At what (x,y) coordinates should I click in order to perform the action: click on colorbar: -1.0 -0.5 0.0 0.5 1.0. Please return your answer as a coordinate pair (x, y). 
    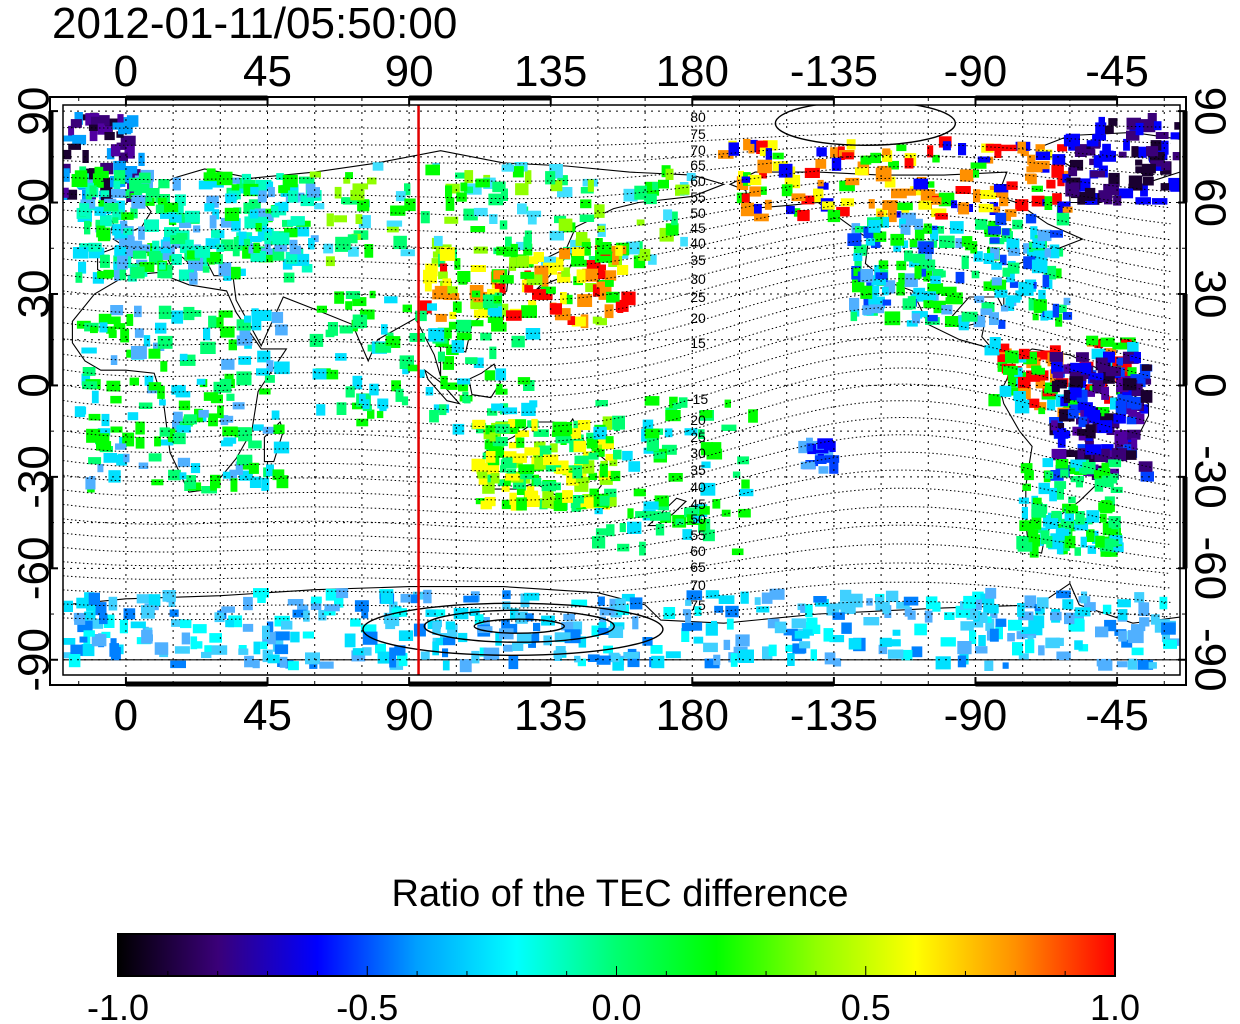
    Looking at the image, I should click on (613, 978).